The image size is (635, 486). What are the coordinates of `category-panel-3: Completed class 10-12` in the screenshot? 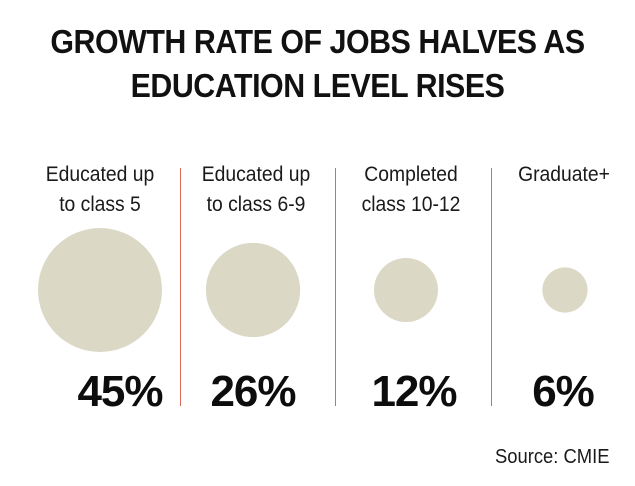 It's located at (411, 285).